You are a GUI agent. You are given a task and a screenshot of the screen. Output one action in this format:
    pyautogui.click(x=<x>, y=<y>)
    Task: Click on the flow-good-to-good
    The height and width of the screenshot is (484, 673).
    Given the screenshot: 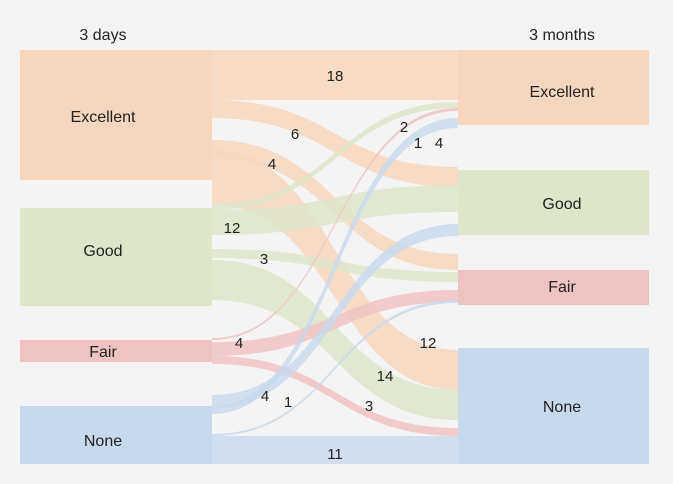 What is the action you would take?
    pyautogui.click(x=335, y=210)
    